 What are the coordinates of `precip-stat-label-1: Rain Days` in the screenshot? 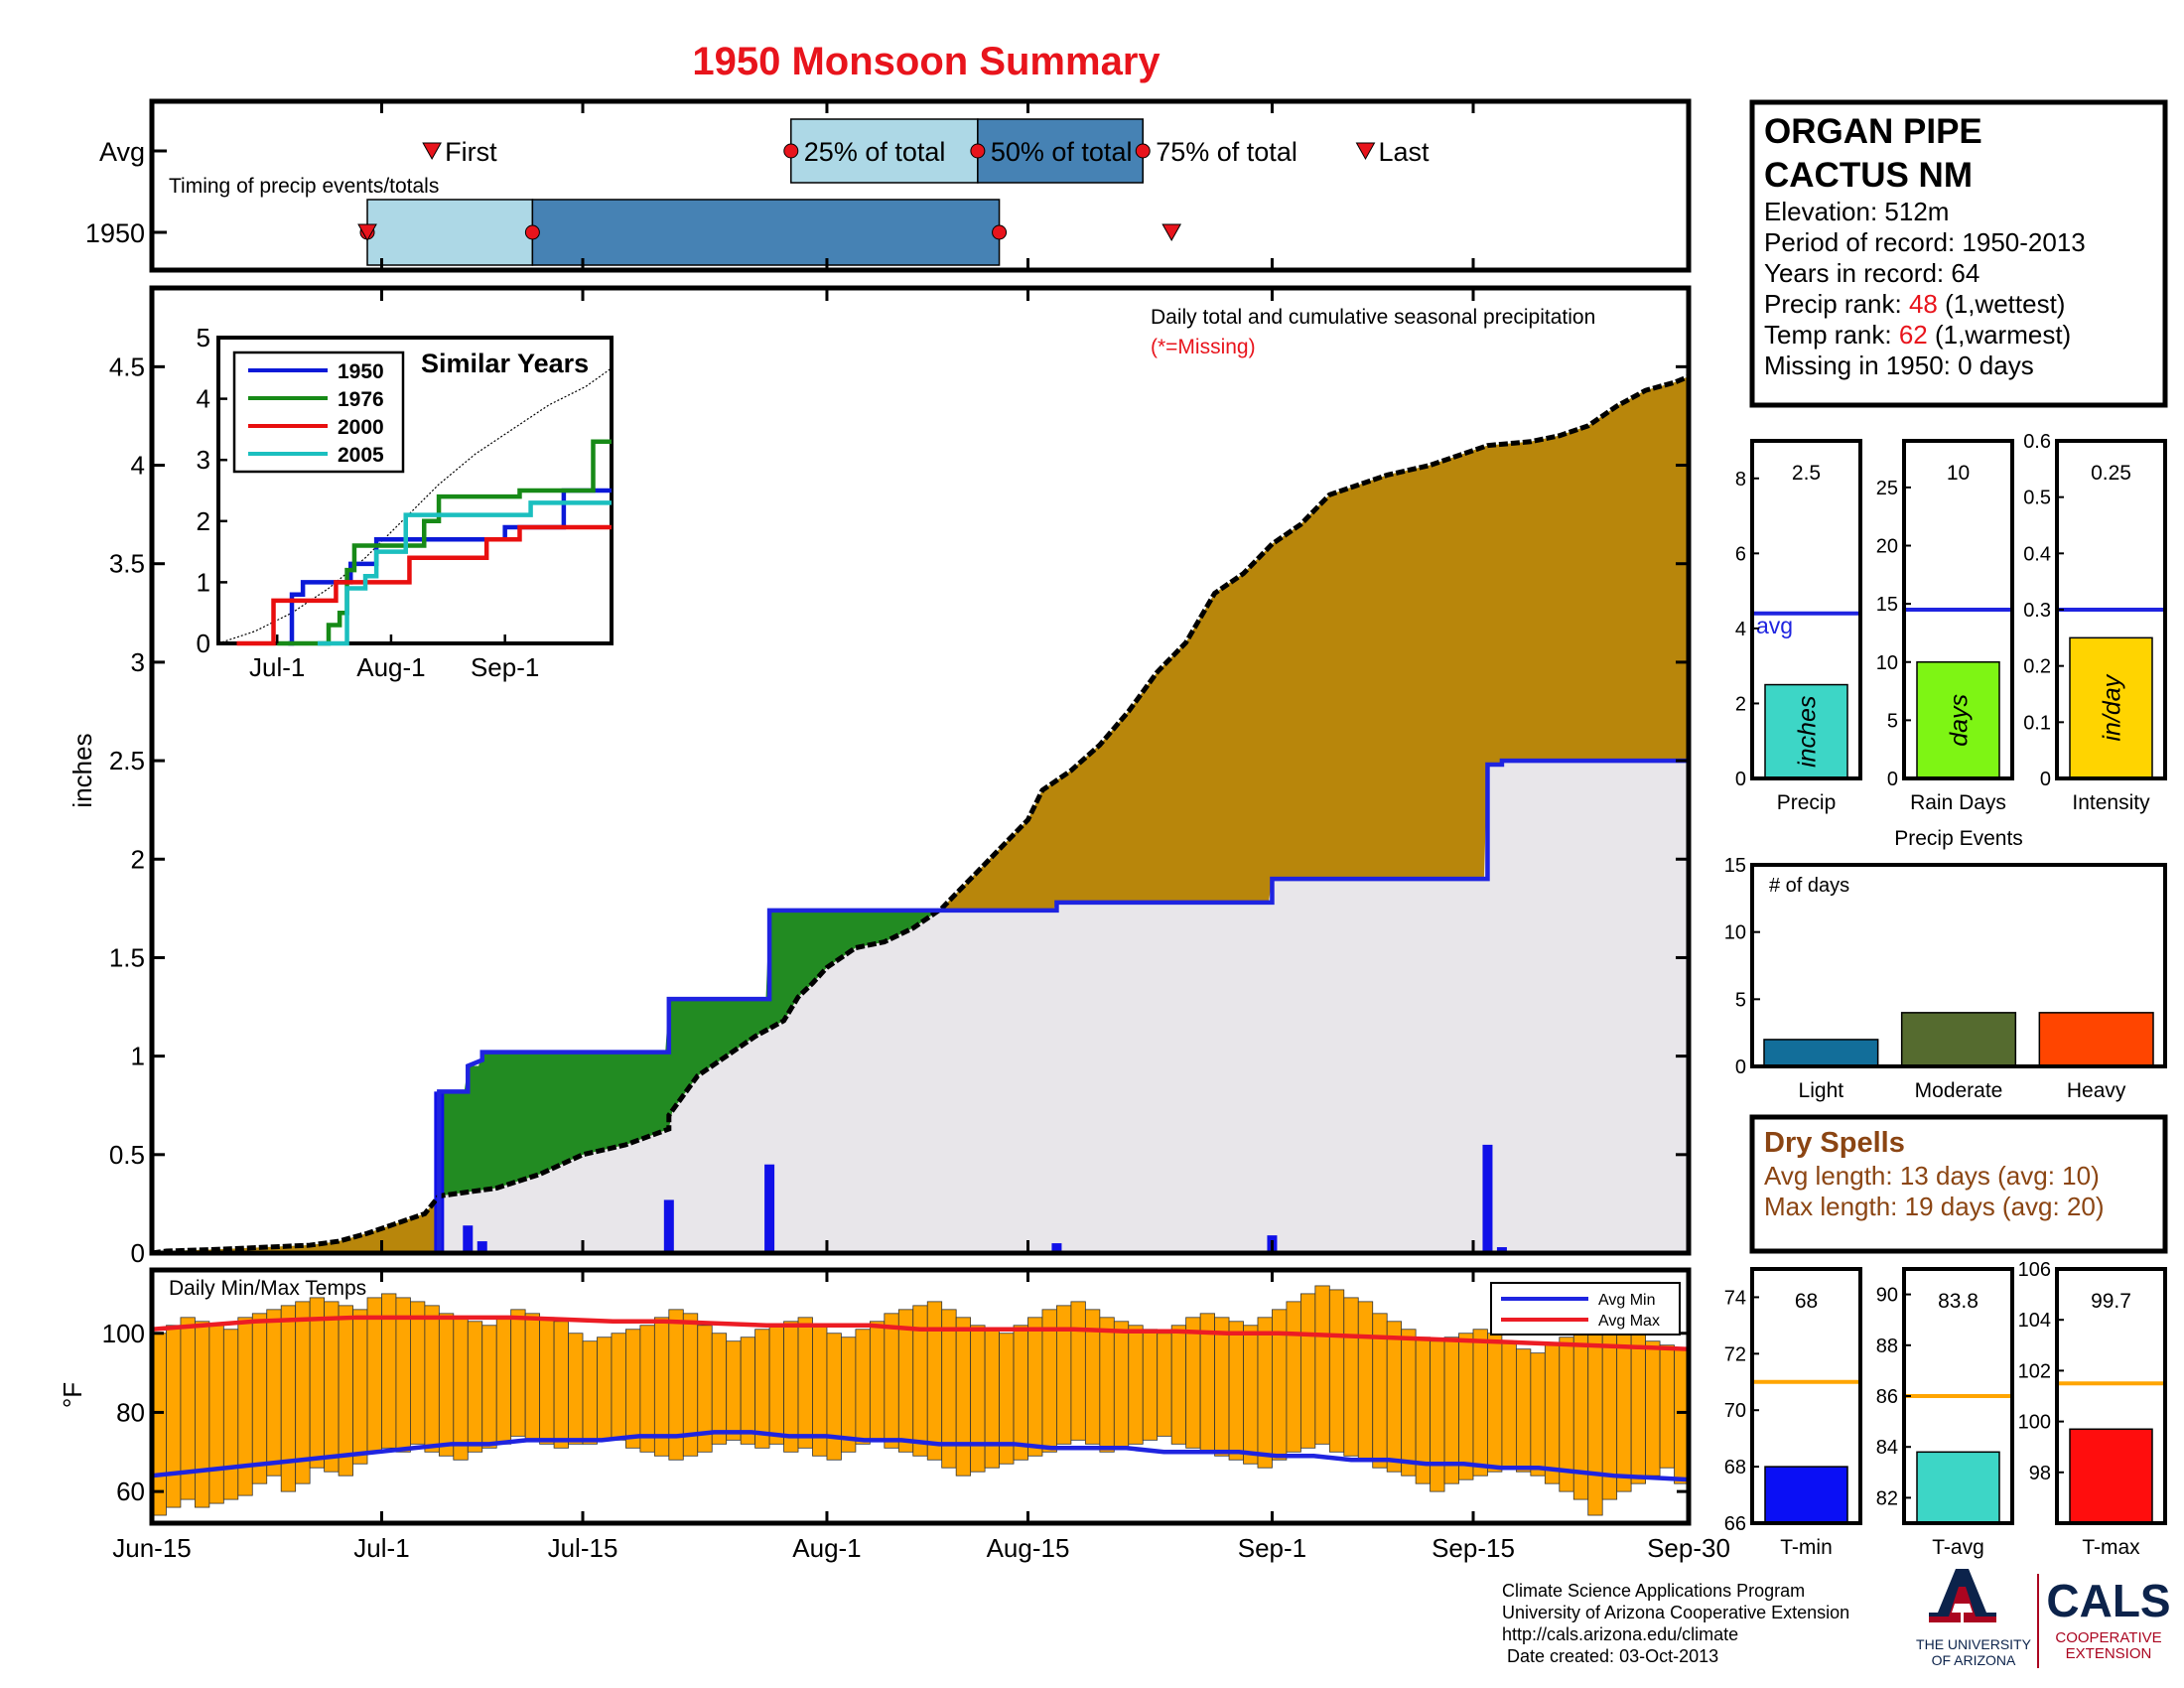 It's located at (1958, 802).